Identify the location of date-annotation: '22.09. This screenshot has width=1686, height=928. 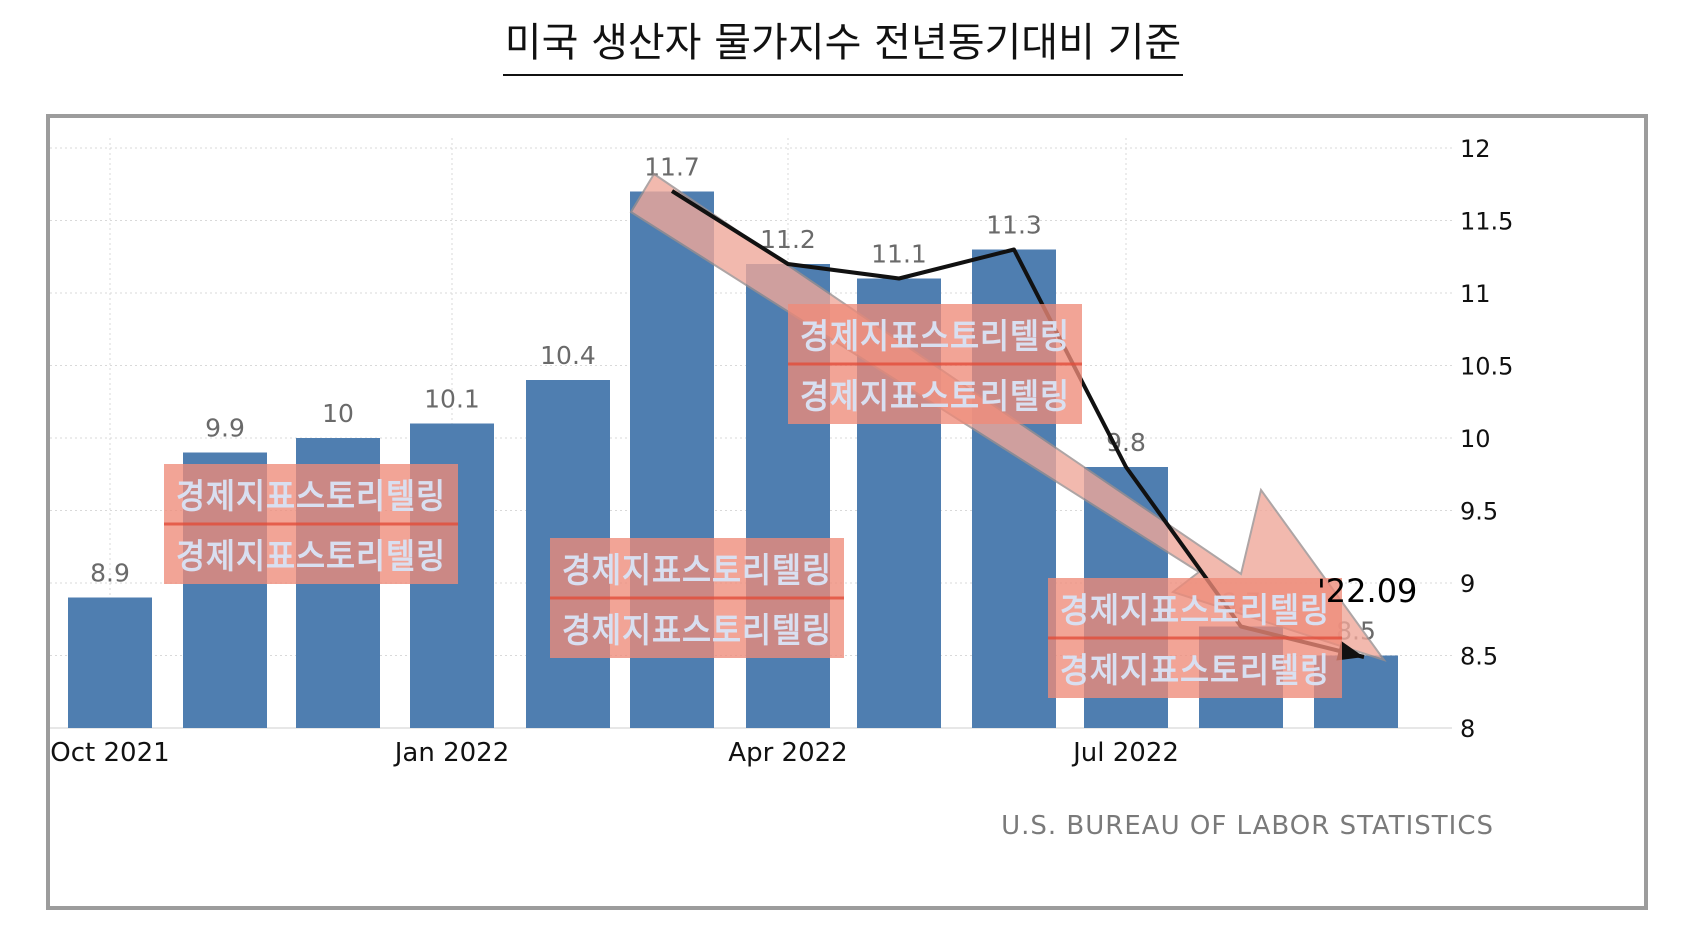
(1367, 591).